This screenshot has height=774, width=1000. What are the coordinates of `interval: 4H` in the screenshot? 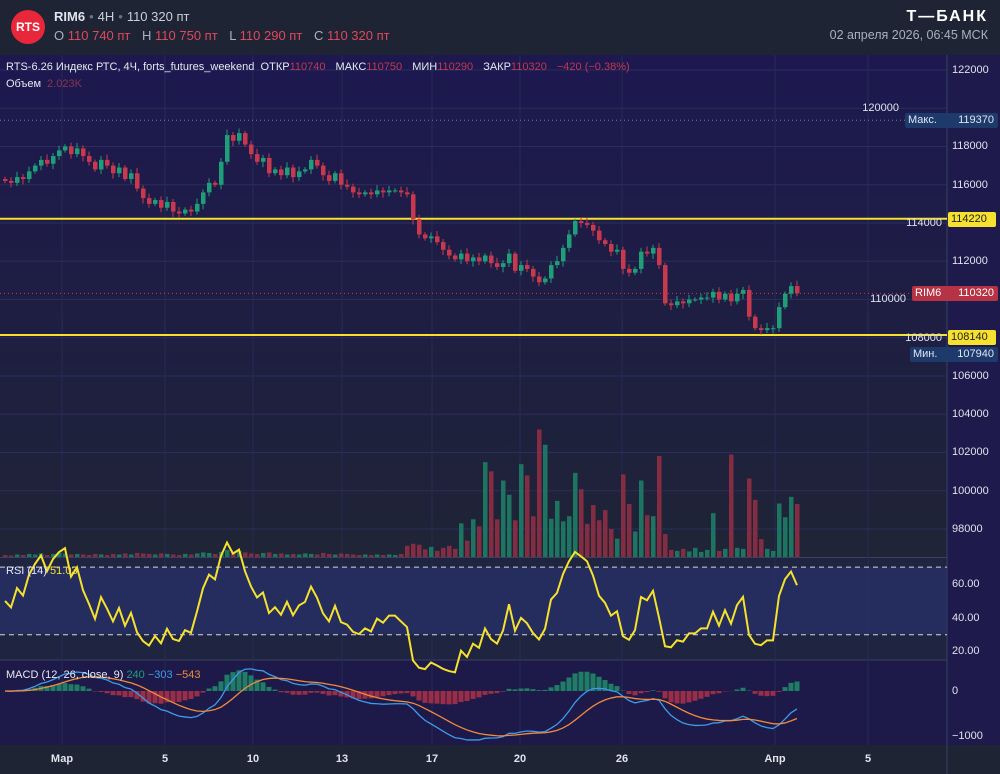 It's located at (106, 16).